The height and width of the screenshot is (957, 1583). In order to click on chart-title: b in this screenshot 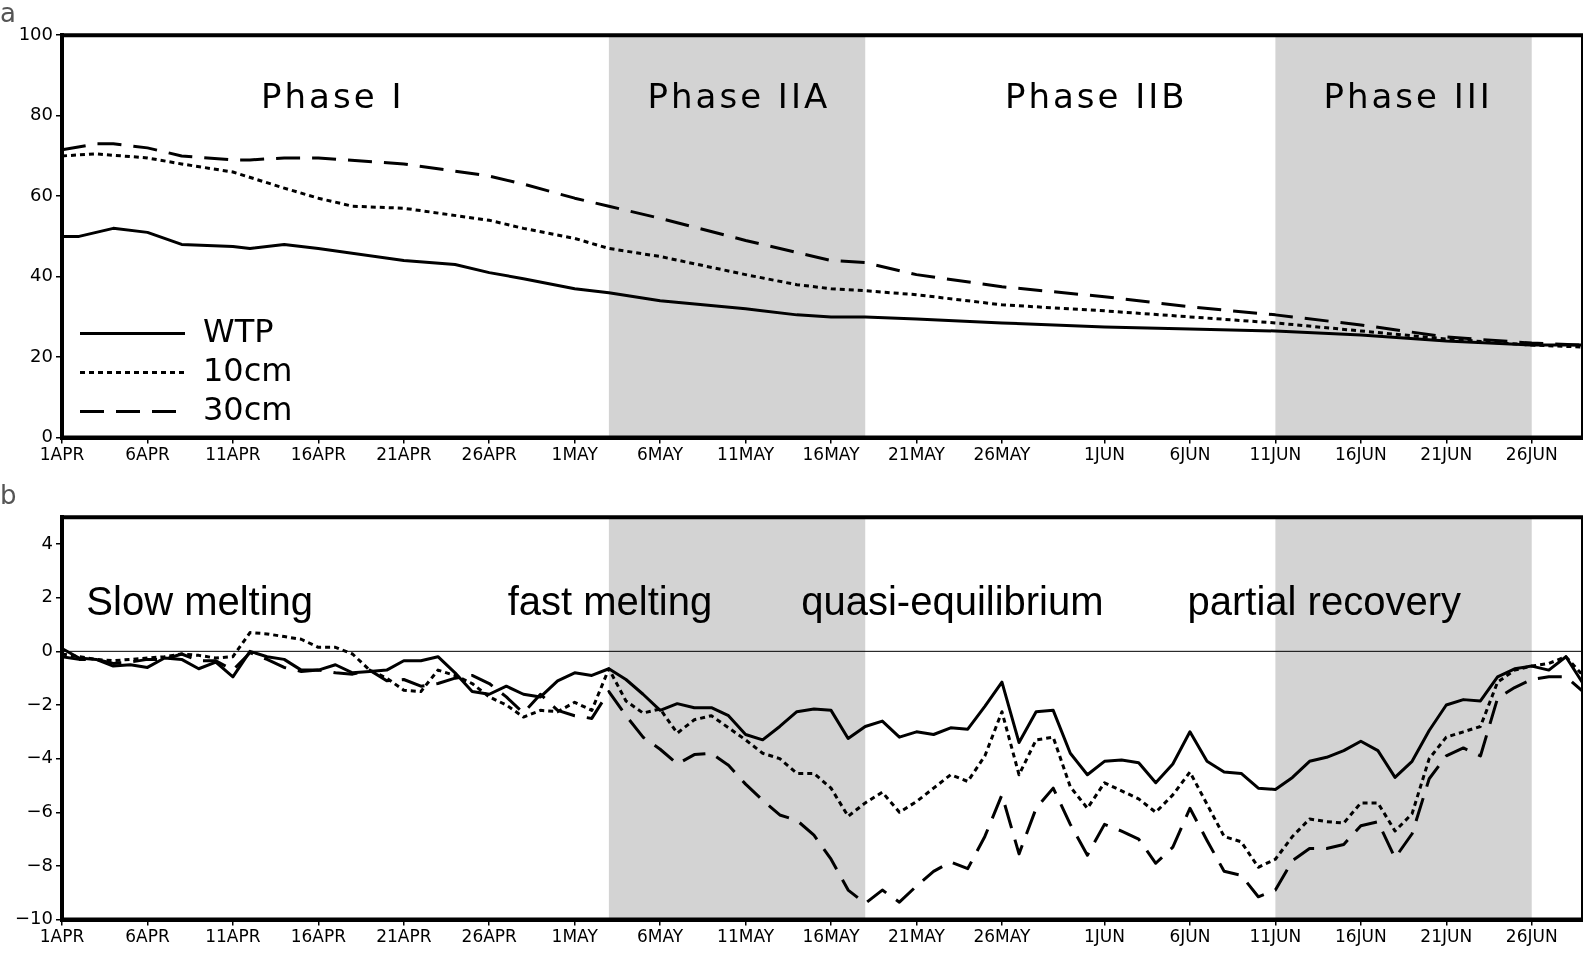, I will do `click(8, 495)`.